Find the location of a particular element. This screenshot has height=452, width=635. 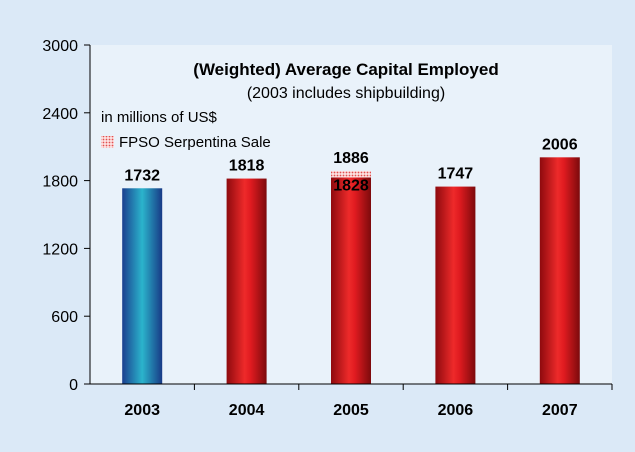

bar-2005 is located at coordinates (351, 280).